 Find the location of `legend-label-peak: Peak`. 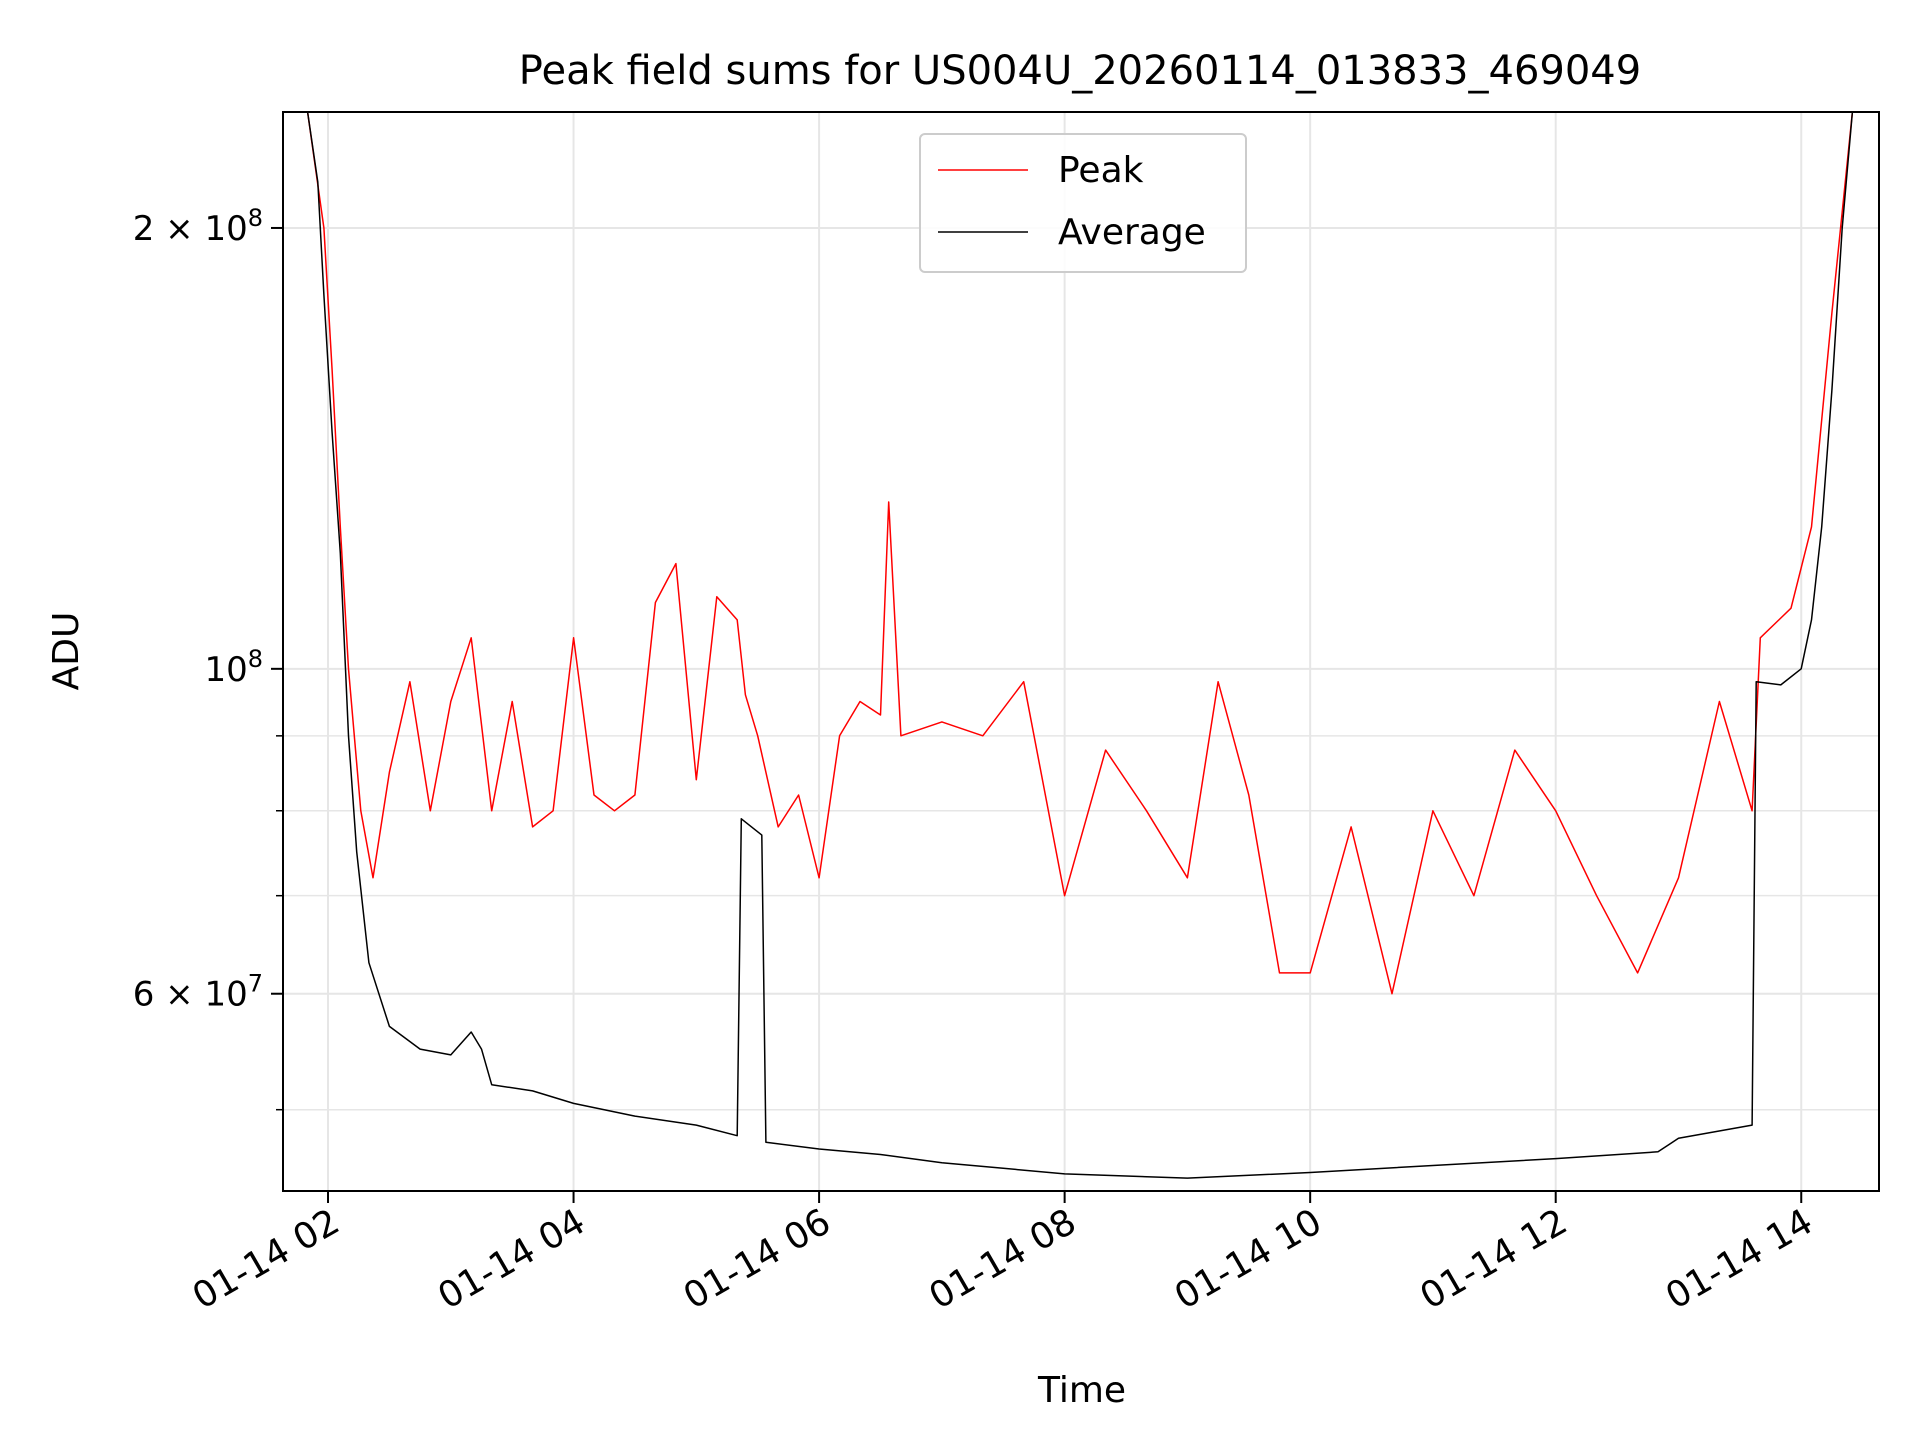

legend-label-peak: Peak is located at coordinates (1101, 170).